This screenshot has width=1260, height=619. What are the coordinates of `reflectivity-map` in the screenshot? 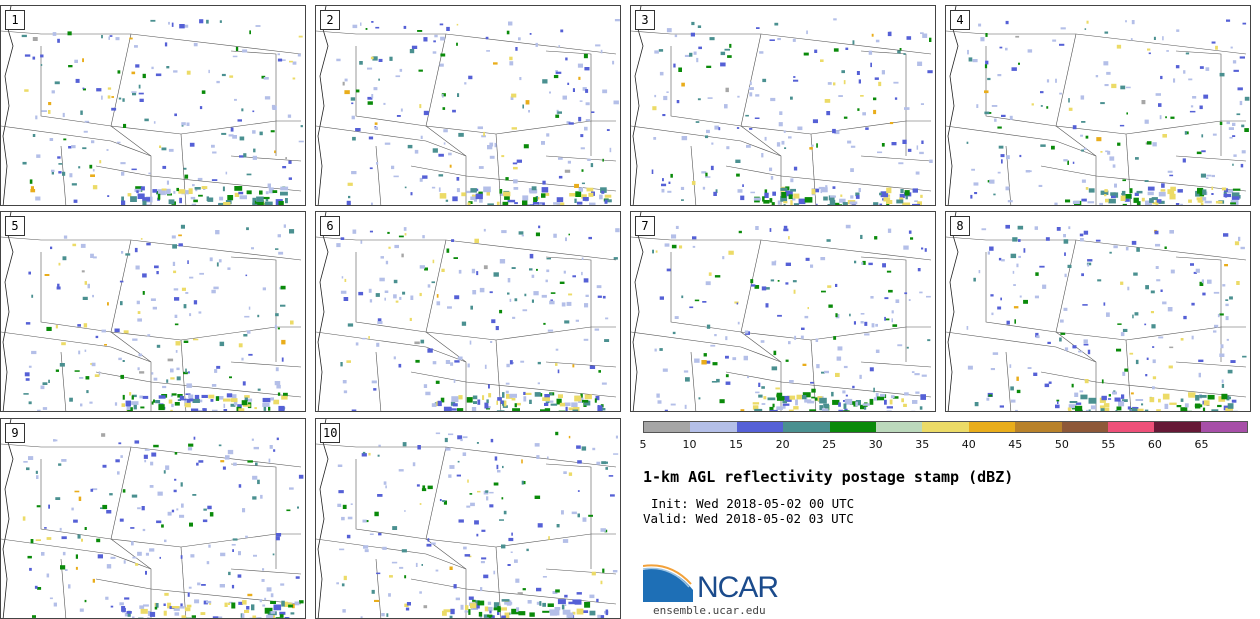 It's located at (1098, 105).